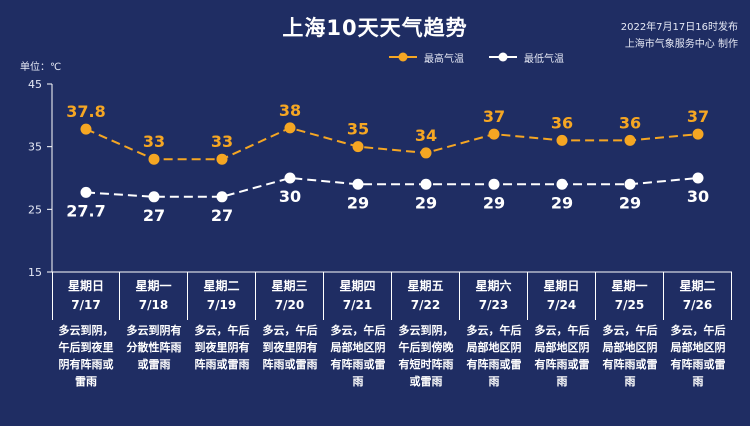 This screenshot has width=750, height=426. I want to click on day-cell: 星期一 7/18, so click(154, 296).